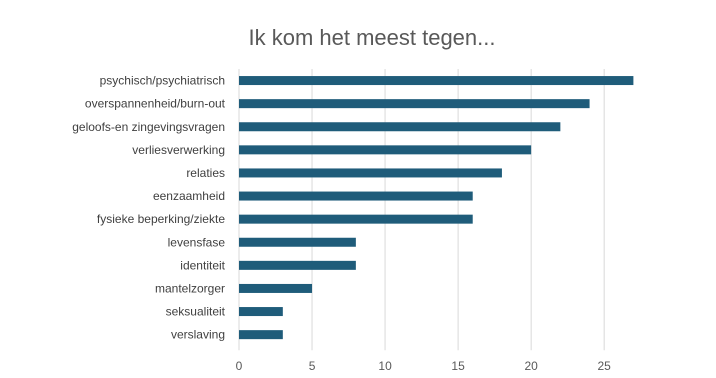 The image size is (716, 378). What do you see at coordinates (385, 366) in the screenshot?
I see `x-tick-label: 10` at bounding box center [385, 366].